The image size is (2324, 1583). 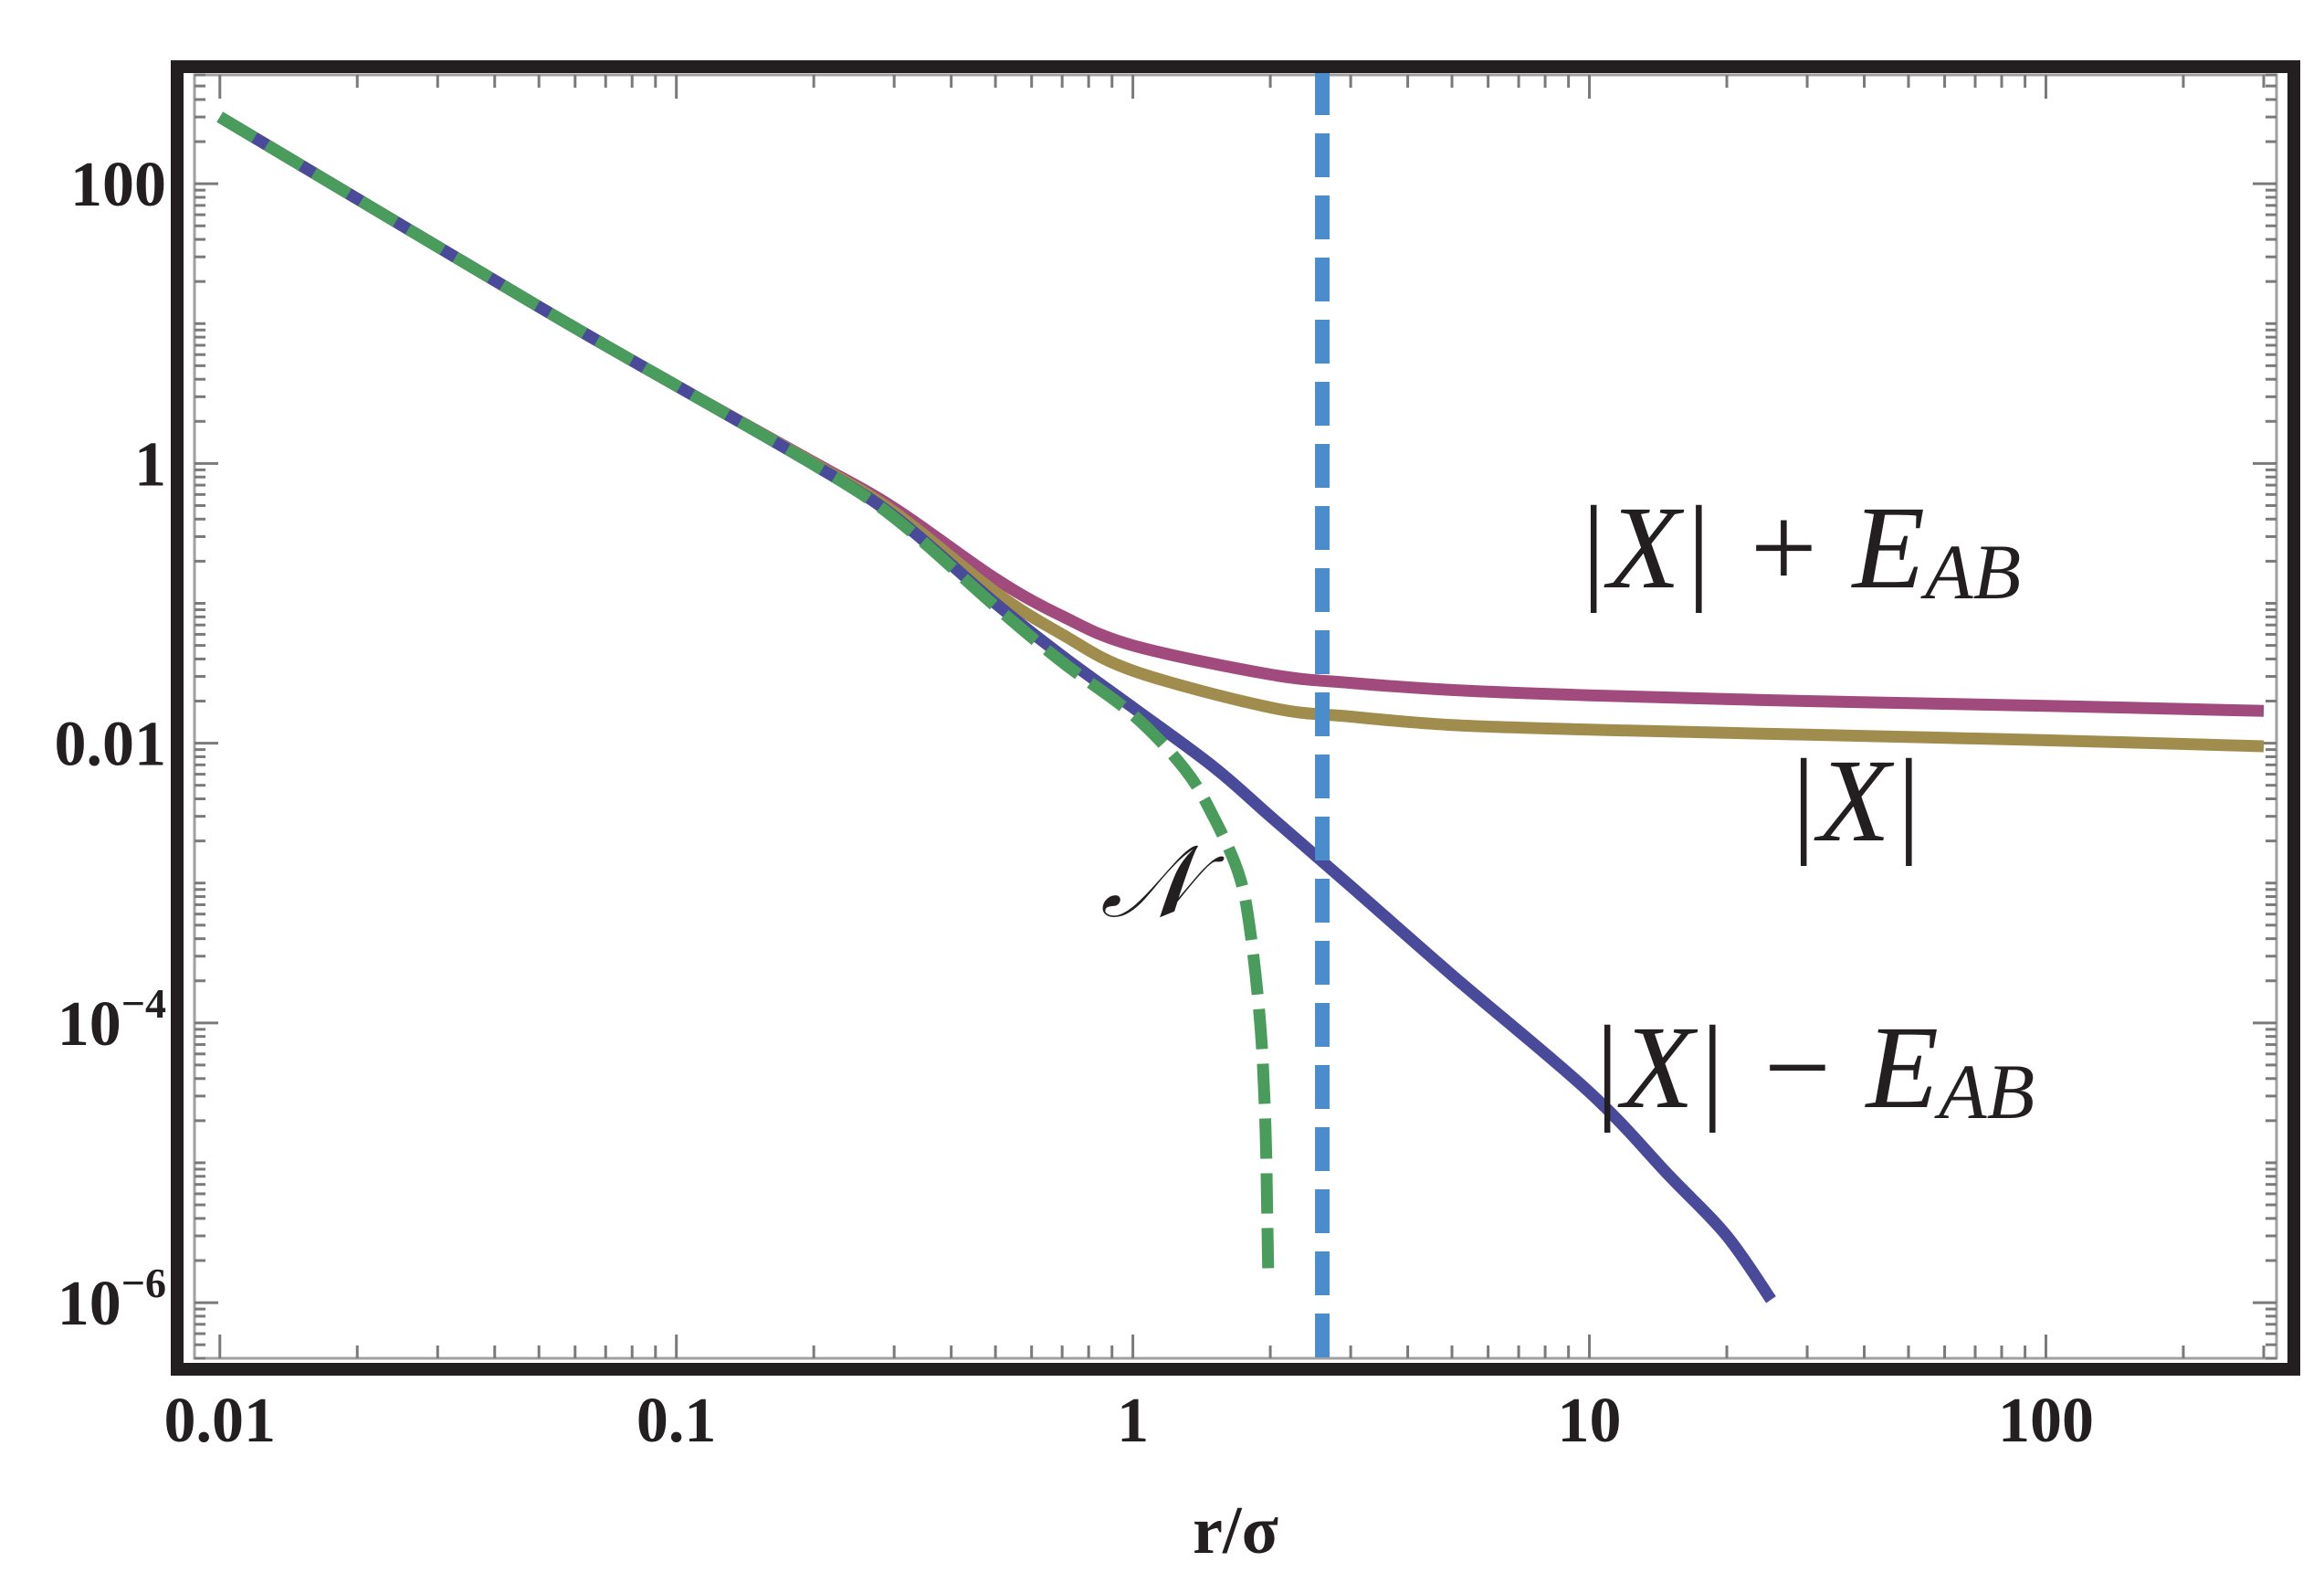 I want to click on x-tick-label: 0.1, so click(x=676, y=1421).